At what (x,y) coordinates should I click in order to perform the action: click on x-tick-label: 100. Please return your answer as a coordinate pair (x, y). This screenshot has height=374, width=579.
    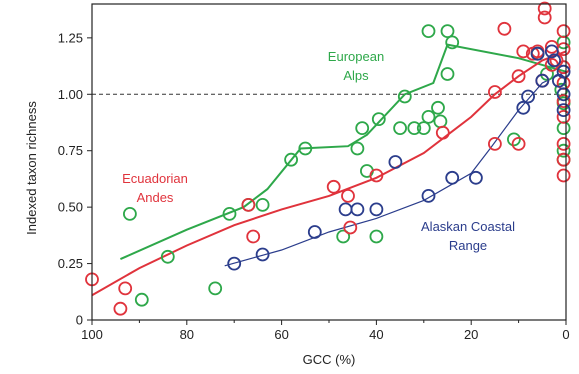
    Looking at the image, I should click on (92, 334).